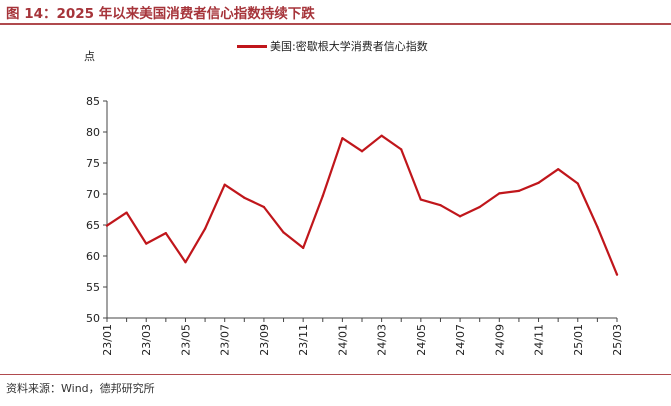 Image resolution: width=671 pixels, height=406 pixels. Describe the element at coordinates (382, 340) in the screenshot. I see `x-tick-label: 24/03` at that location.